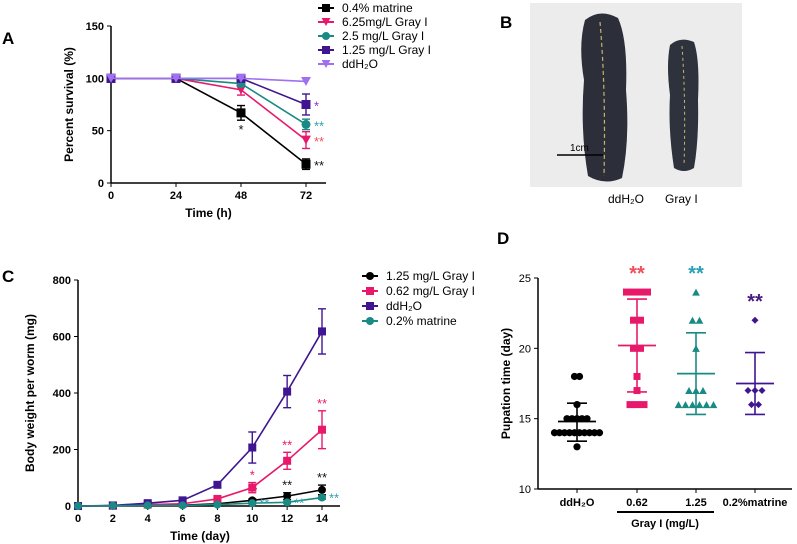 This screenshot has height=544, width=797. Describe the element at coordinates (252, 519) in the screenshot. I see `x-tick-label: 10` at that location.